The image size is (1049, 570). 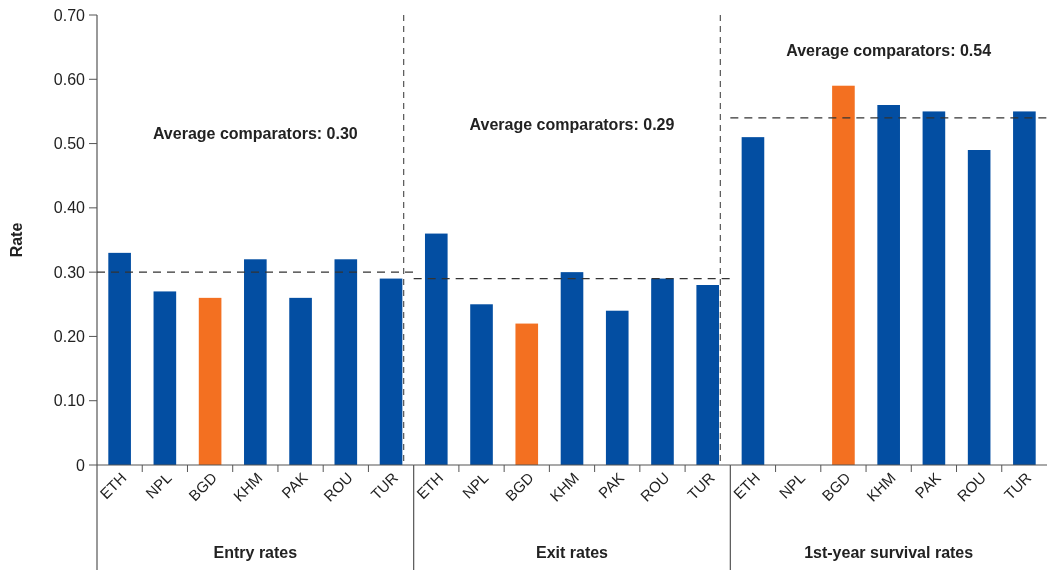 What do you see at coordinates (69, 272) in the screenshot?
I see `y-tick-label: 0.30` at bounding box center [69, 272].